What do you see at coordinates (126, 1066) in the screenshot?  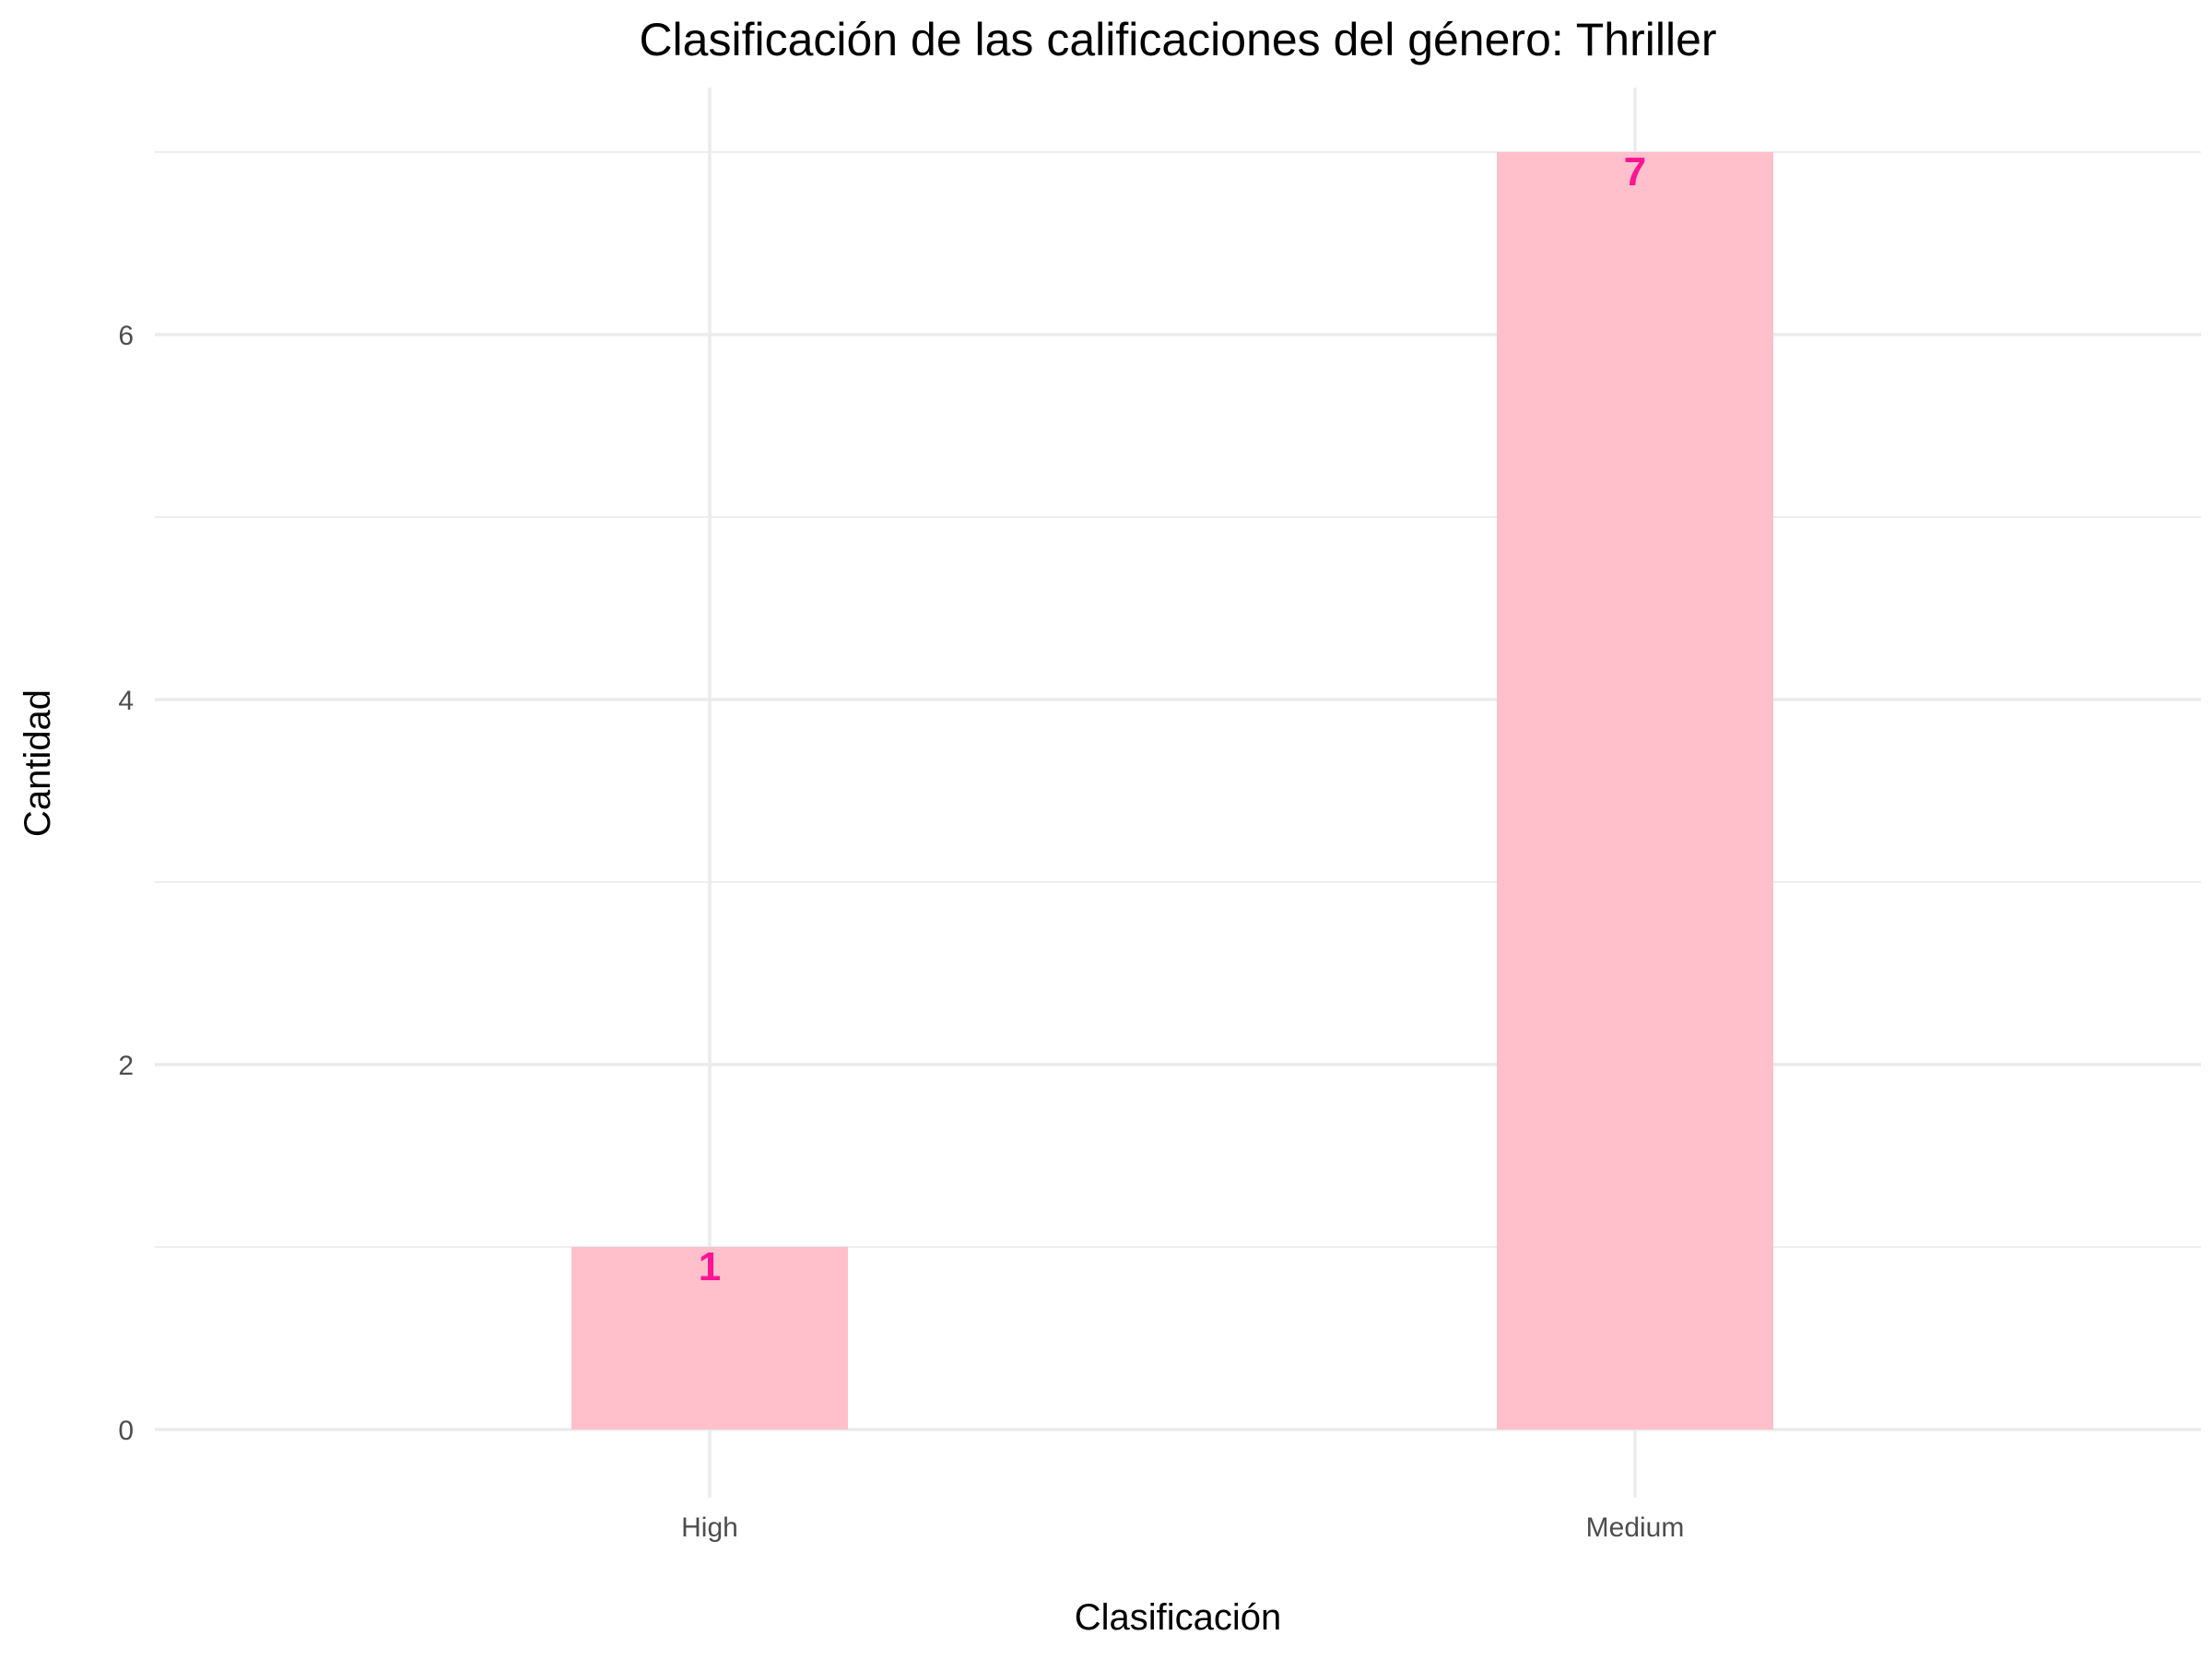 I see `y-tick-label: 2` at bounding box center [126, 1066].